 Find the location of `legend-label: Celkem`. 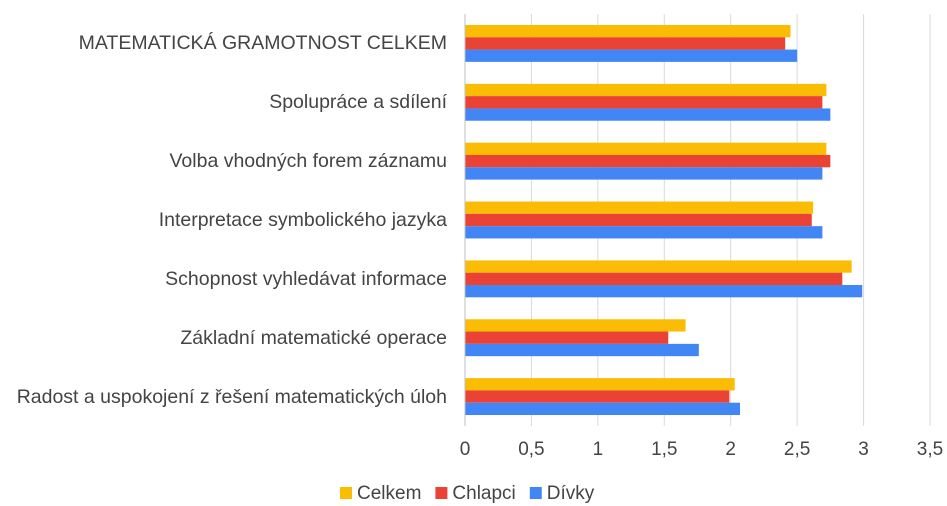

legend-label: Celkem is located at coordinates (389, 493).